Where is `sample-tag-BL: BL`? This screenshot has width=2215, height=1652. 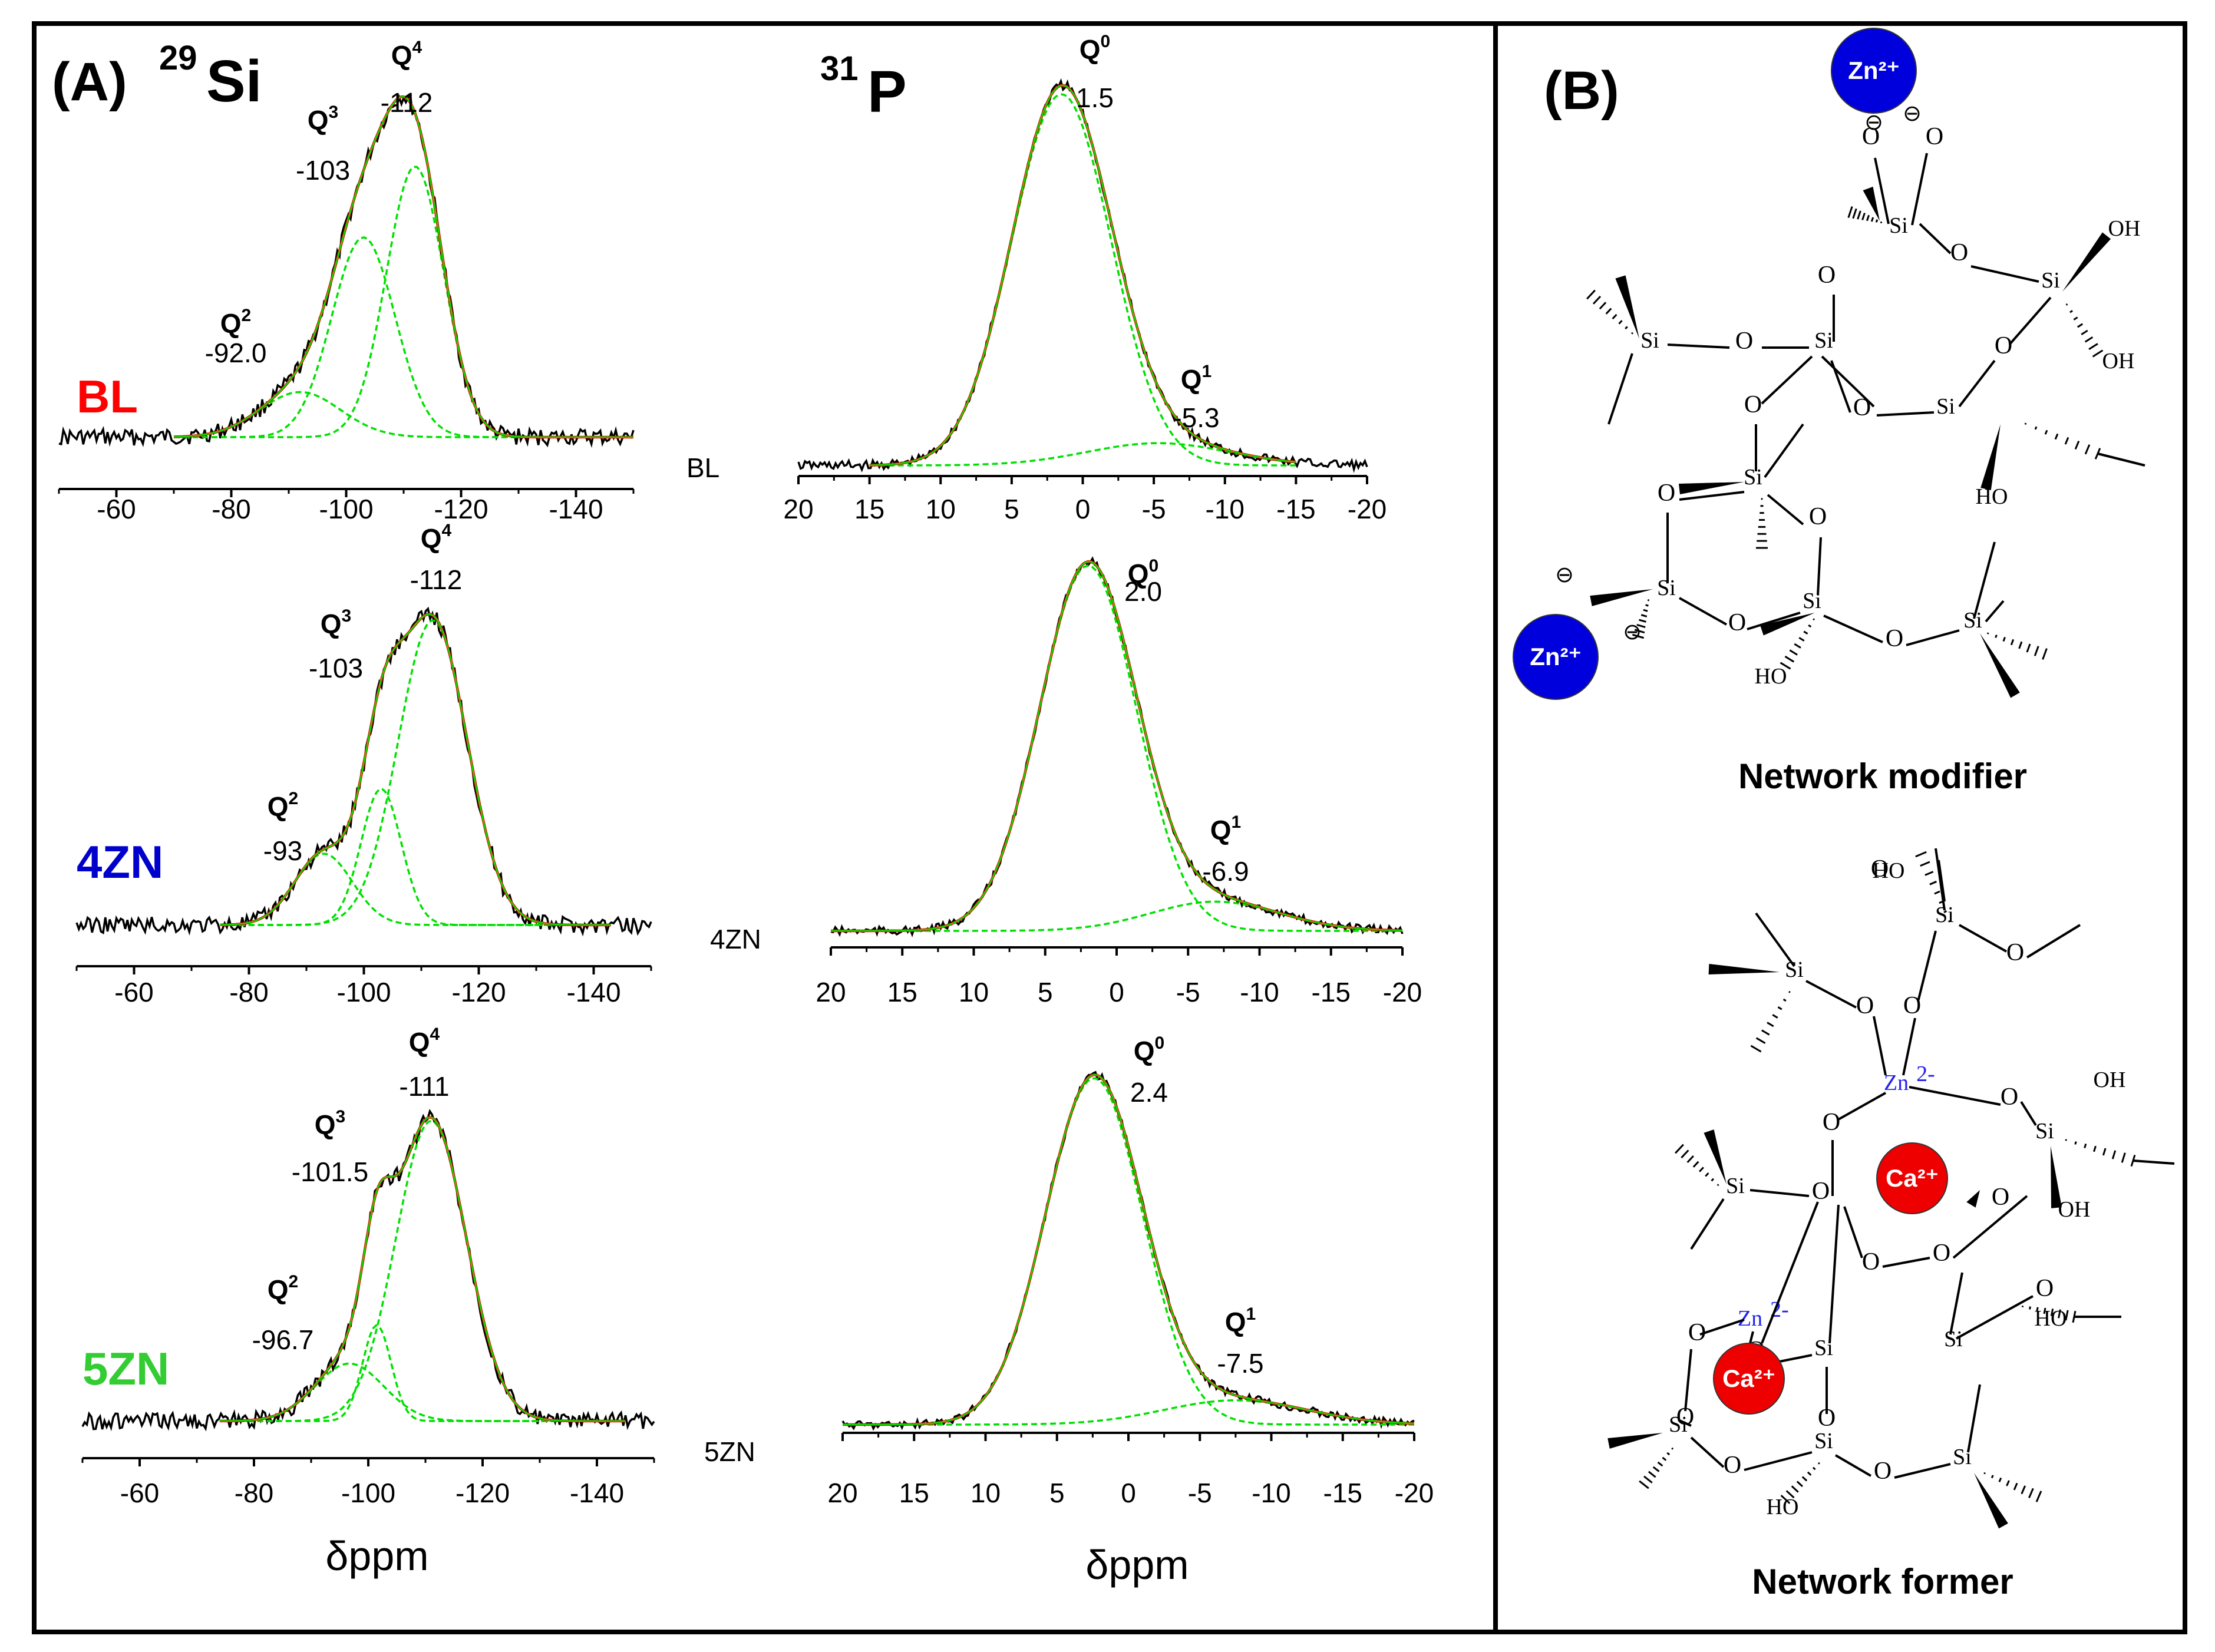 sample-tag-BL: BL is located at coordinates (703, 467).